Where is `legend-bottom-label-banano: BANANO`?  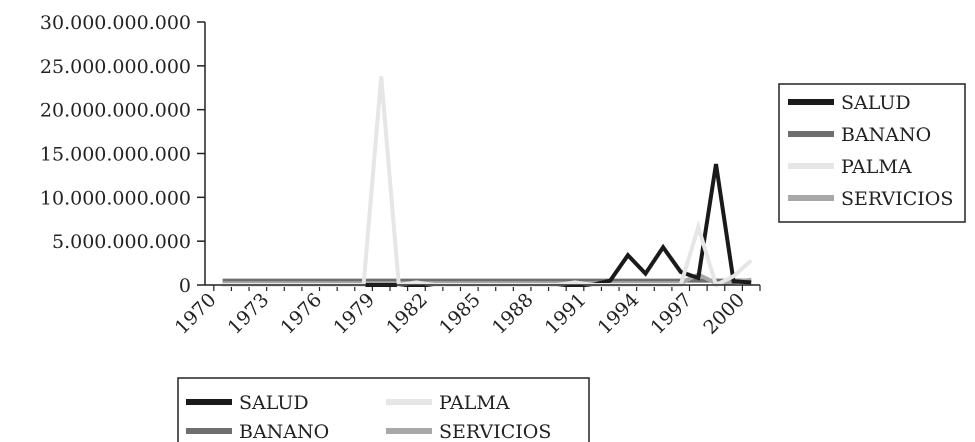 legend-bottom-label-banano: BANANO is located at coordinates (284, 431).